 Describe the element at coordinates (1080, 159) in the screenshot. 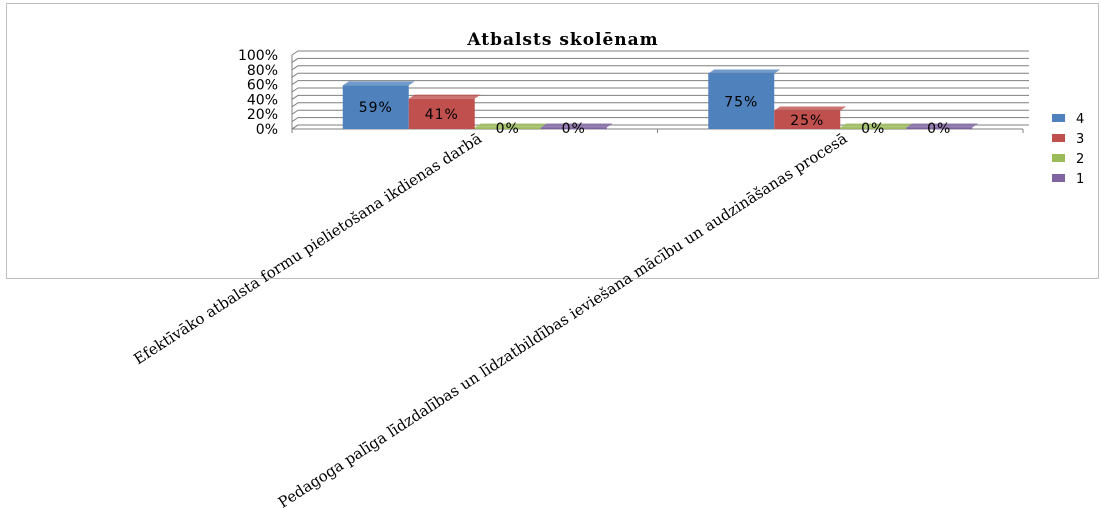

I see `legend-label: 2` at that location.